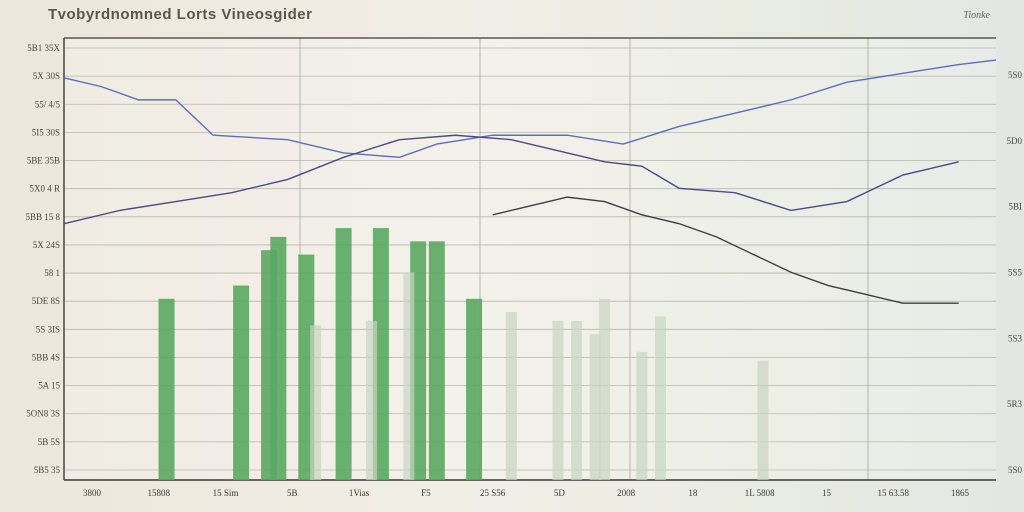  I want to click on y-tick-label-left: 5BB 15 8, so click(42, 217).